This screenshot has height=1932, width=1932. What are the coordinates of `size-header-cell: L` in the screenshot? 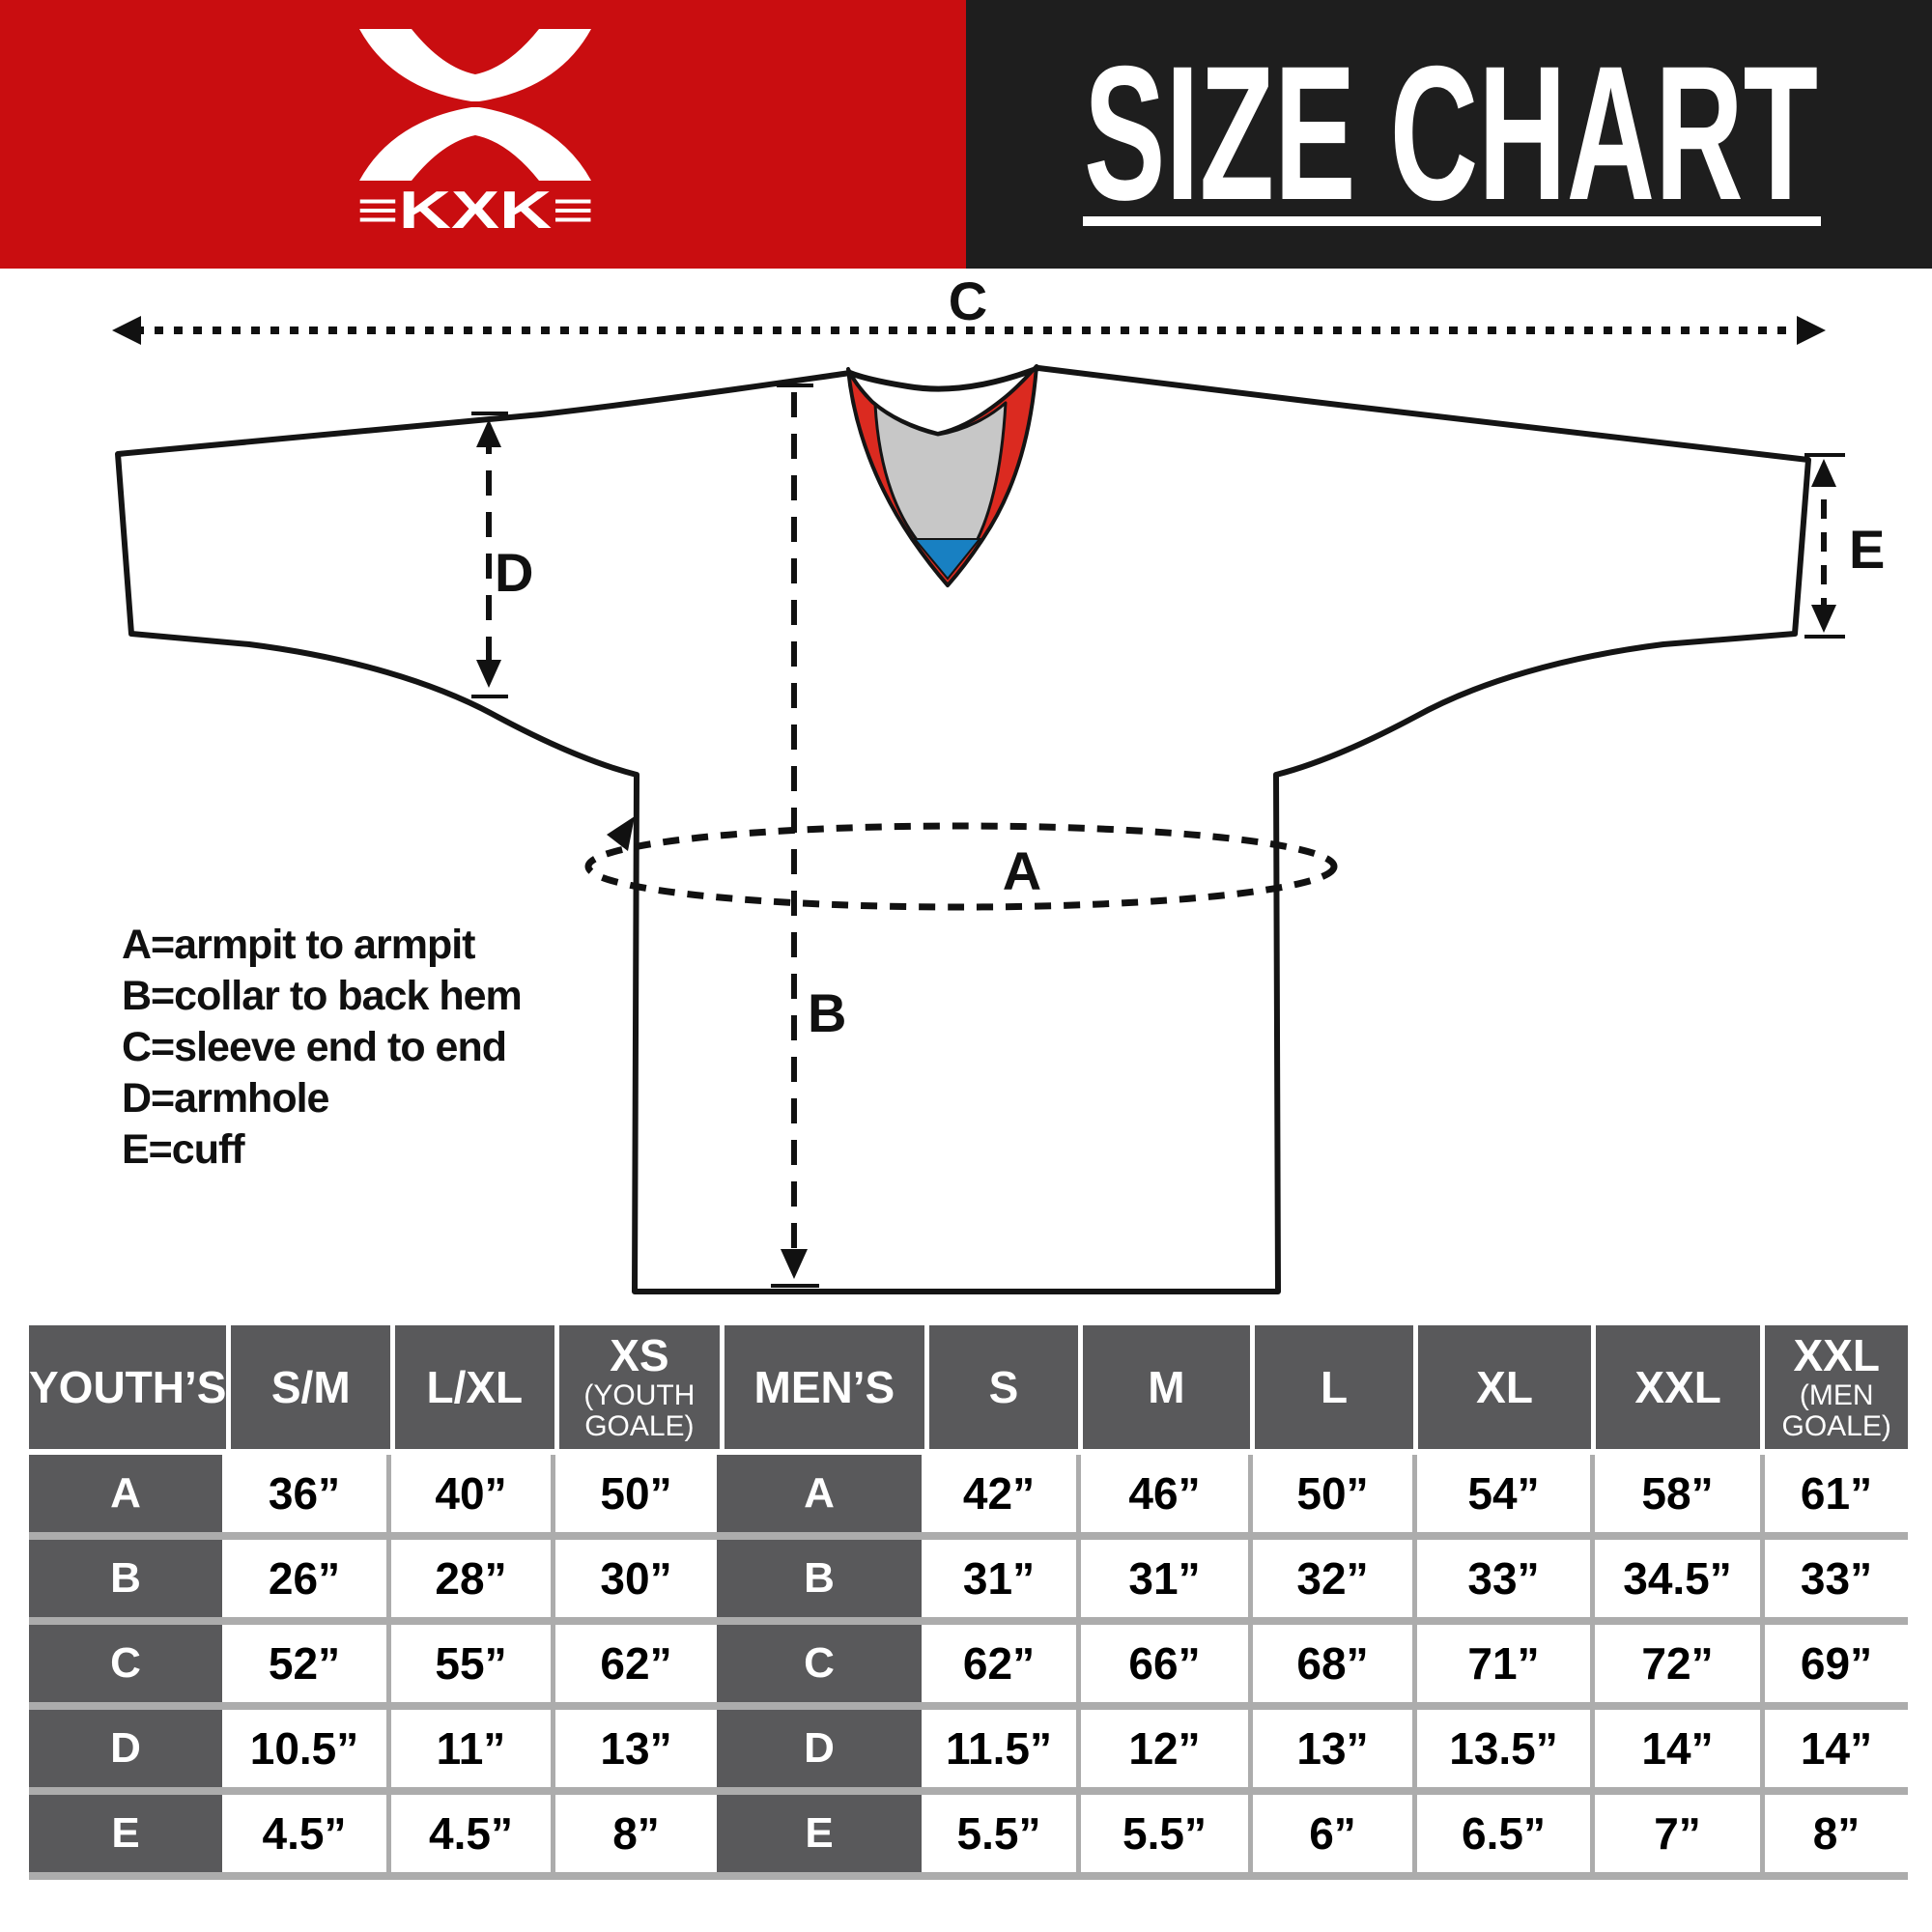 It's located at (1331, 1387).